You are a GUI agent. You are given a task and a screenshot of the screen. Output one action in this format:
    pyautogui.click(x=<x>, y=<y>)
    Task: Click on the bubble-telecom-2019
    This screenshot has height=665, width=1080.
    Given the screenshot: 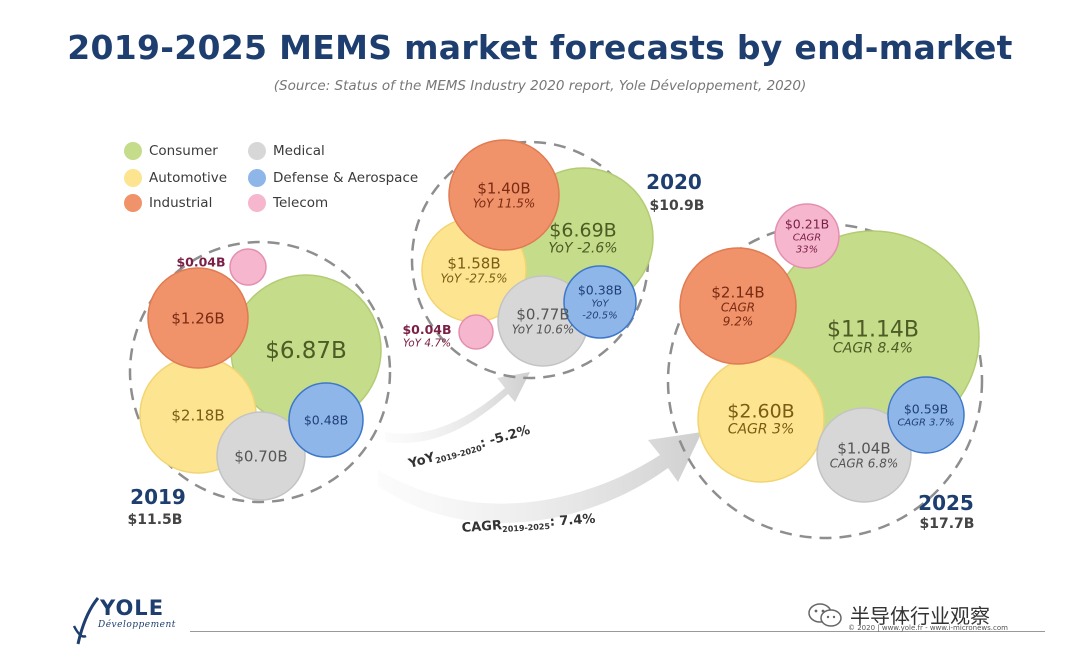 What is the action you would take?
    pyautogui.click(x=248, y=267)
    